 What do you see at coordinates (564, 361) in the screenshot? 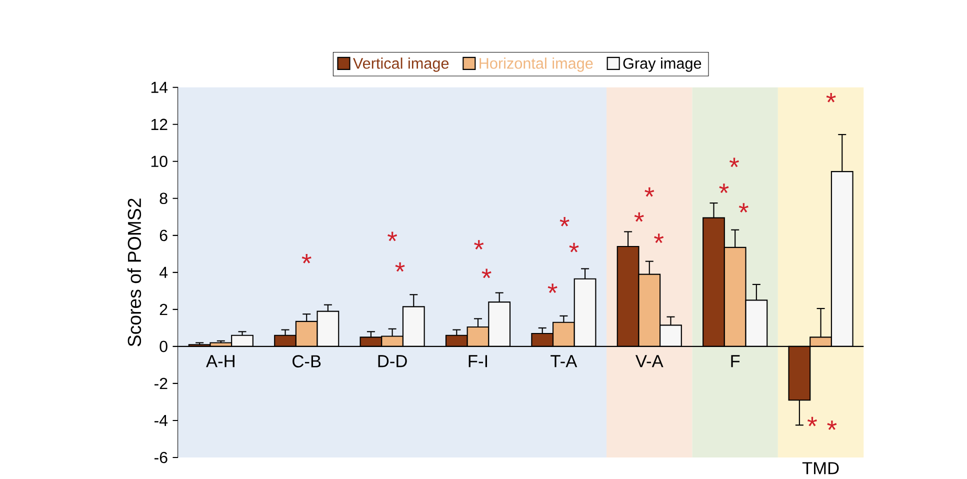
I see `x-tick-label: T-A` at bounding box center [564, 361].